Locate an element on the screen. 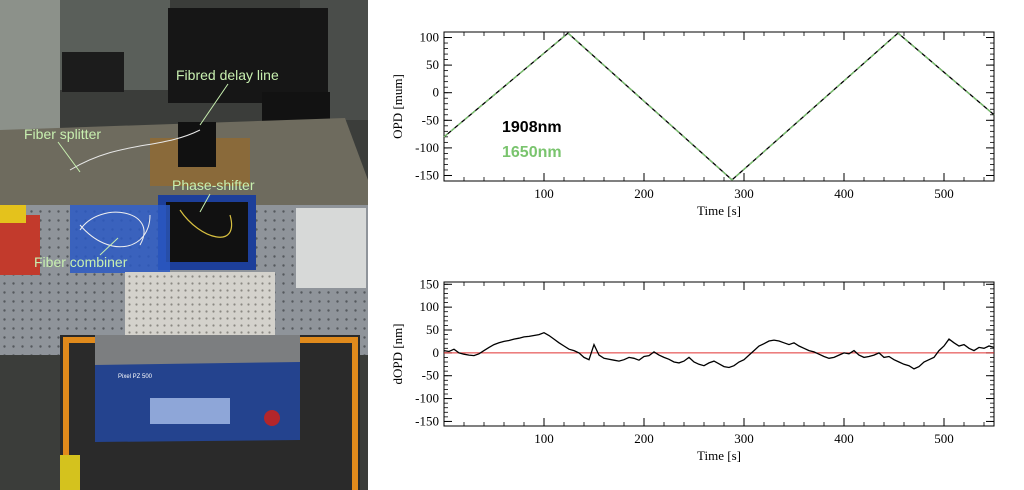  chart1-ytick-label: 100 is located at coordinates (430, 306).